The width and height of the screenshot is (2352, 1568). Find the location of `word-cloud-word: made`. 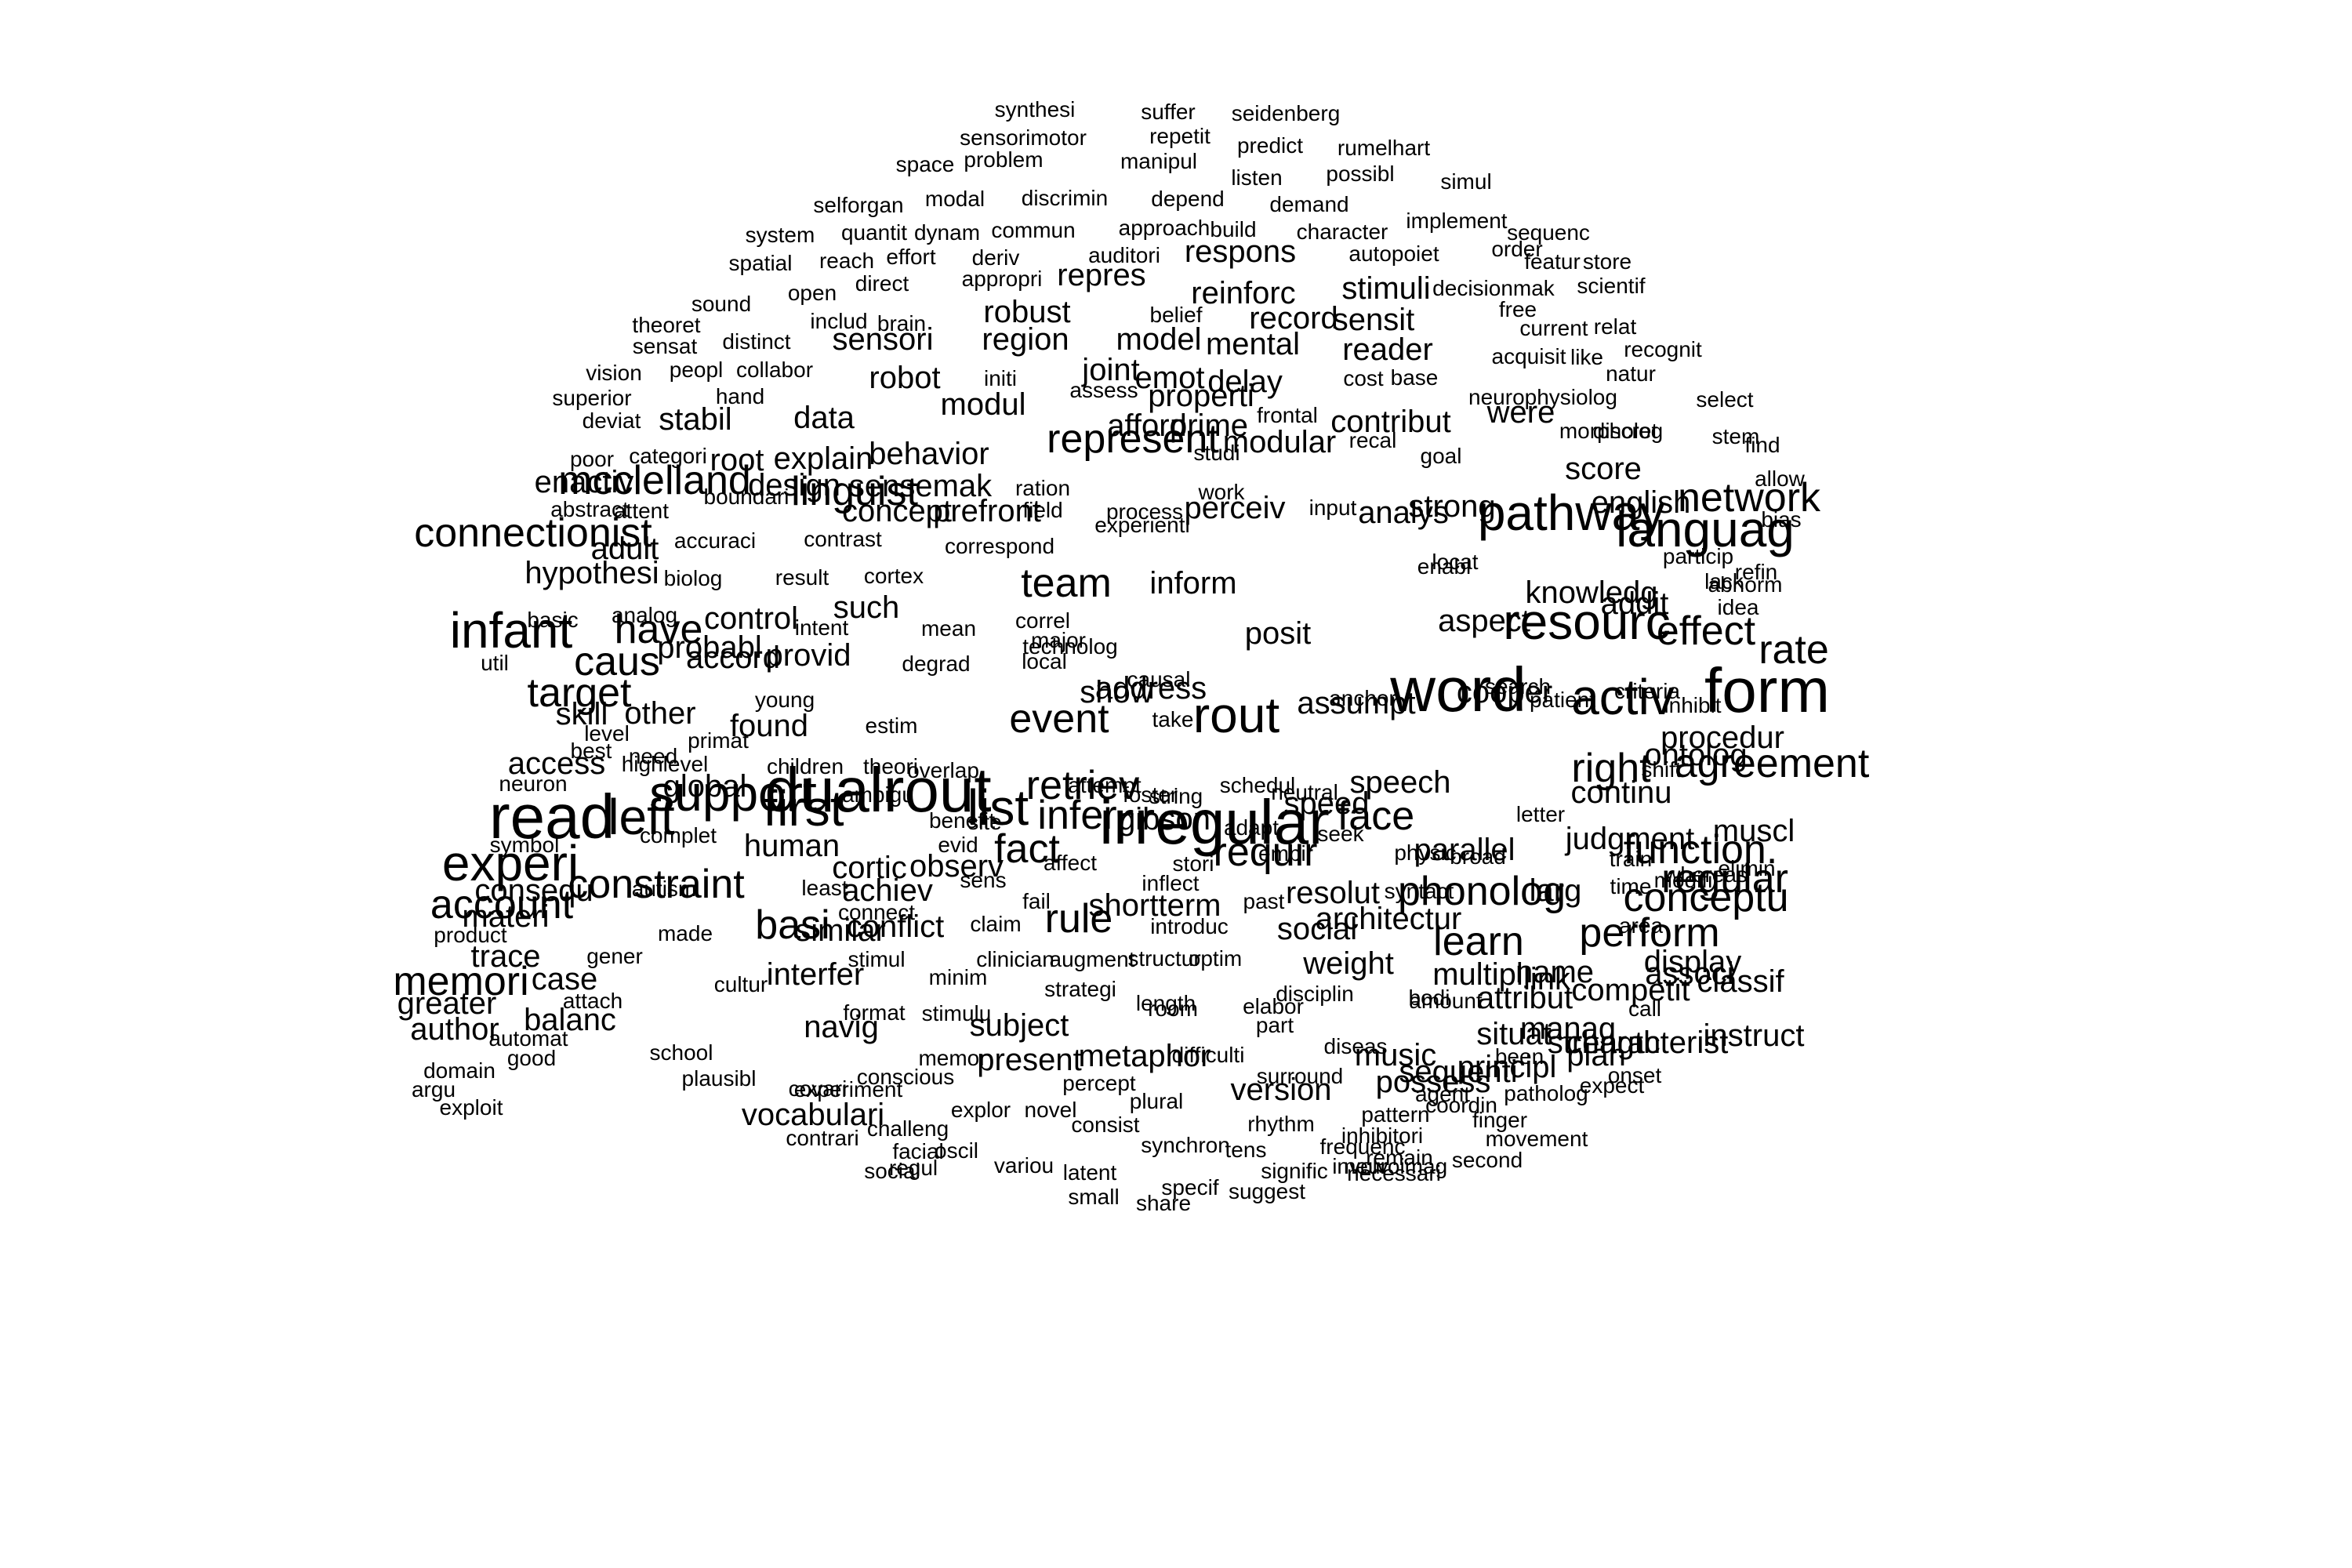

word-cloud-word: made is located at coordinates (685, 933).